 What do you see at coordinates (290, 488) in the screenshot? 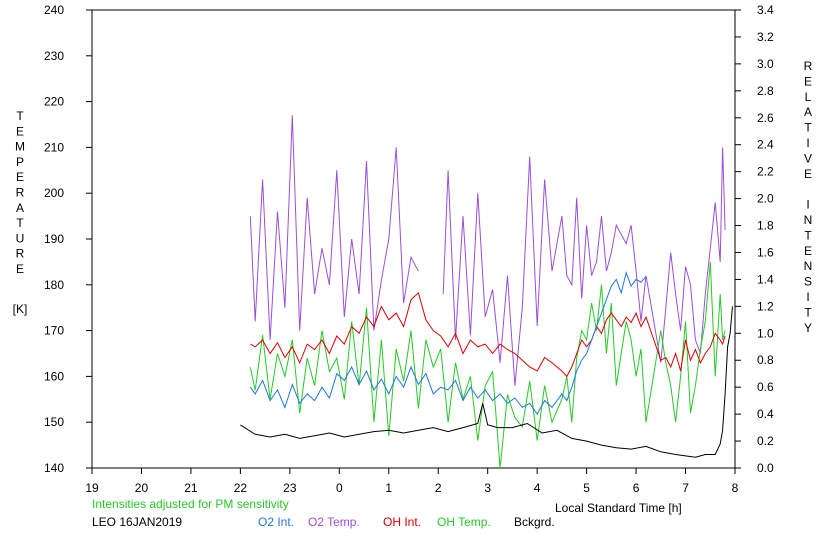
I see `x-tick-label: 23` at bounding box center [290, 488].